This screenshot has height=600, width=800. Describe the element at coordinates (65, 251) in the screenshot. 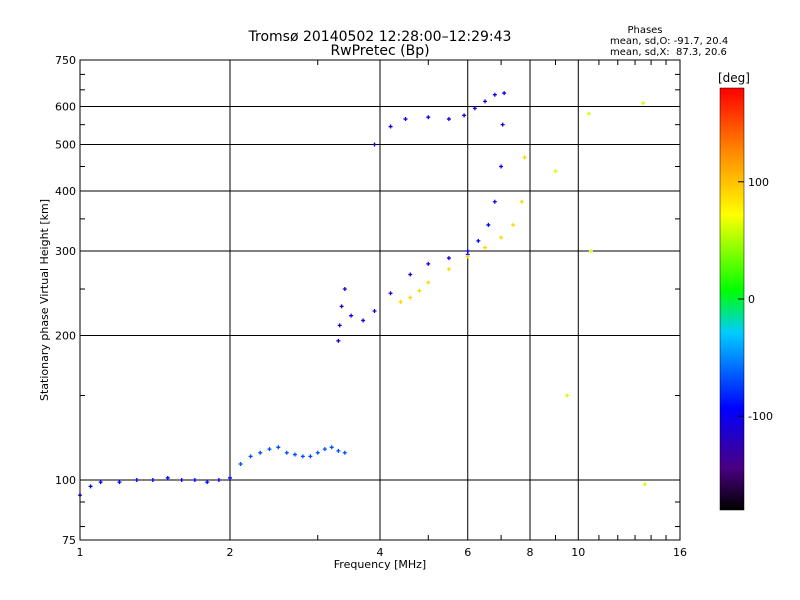

I see `y-tick-label: 300` at that location.